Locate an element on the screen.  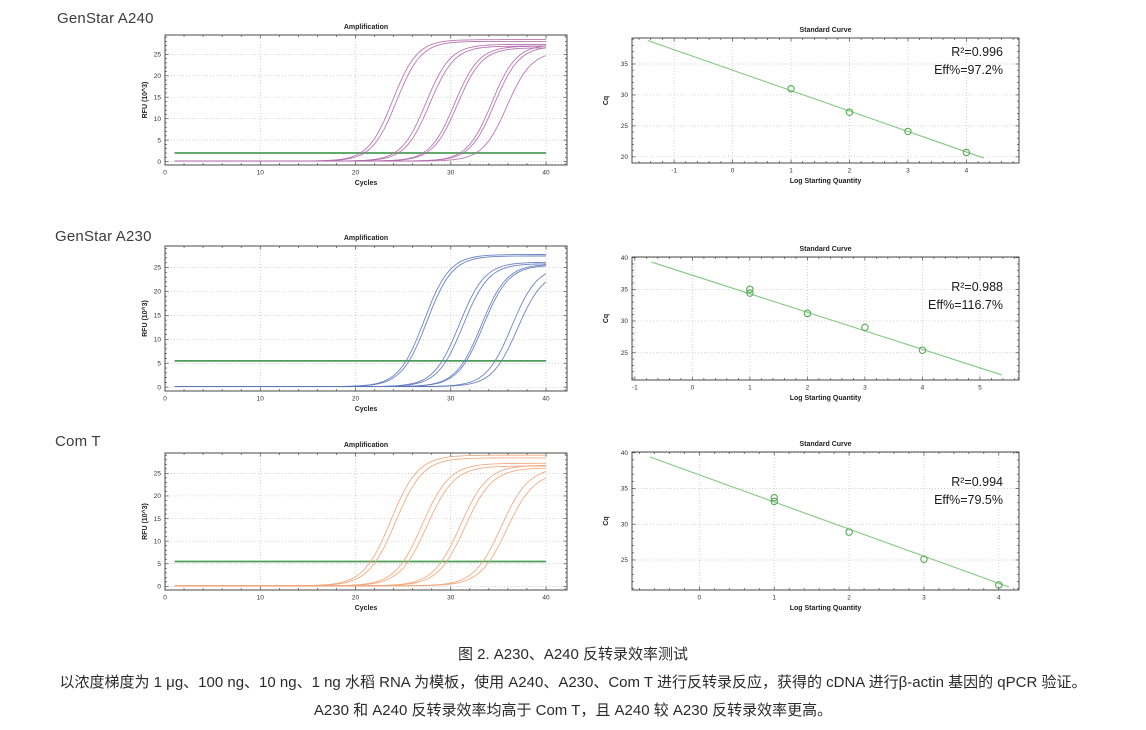
figure-caption-title: 图 2. A230、A240 反转录效率测试 is located at coordinates (573, 654).